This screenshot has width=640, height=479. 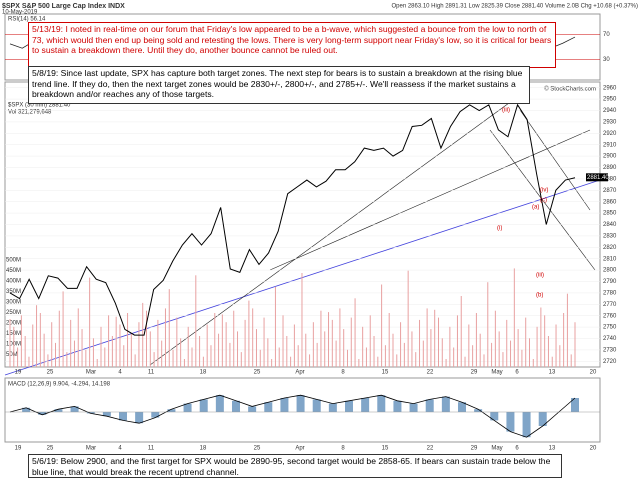 I want to click on site: © StockCharts.com, so click(x=570, y=89).